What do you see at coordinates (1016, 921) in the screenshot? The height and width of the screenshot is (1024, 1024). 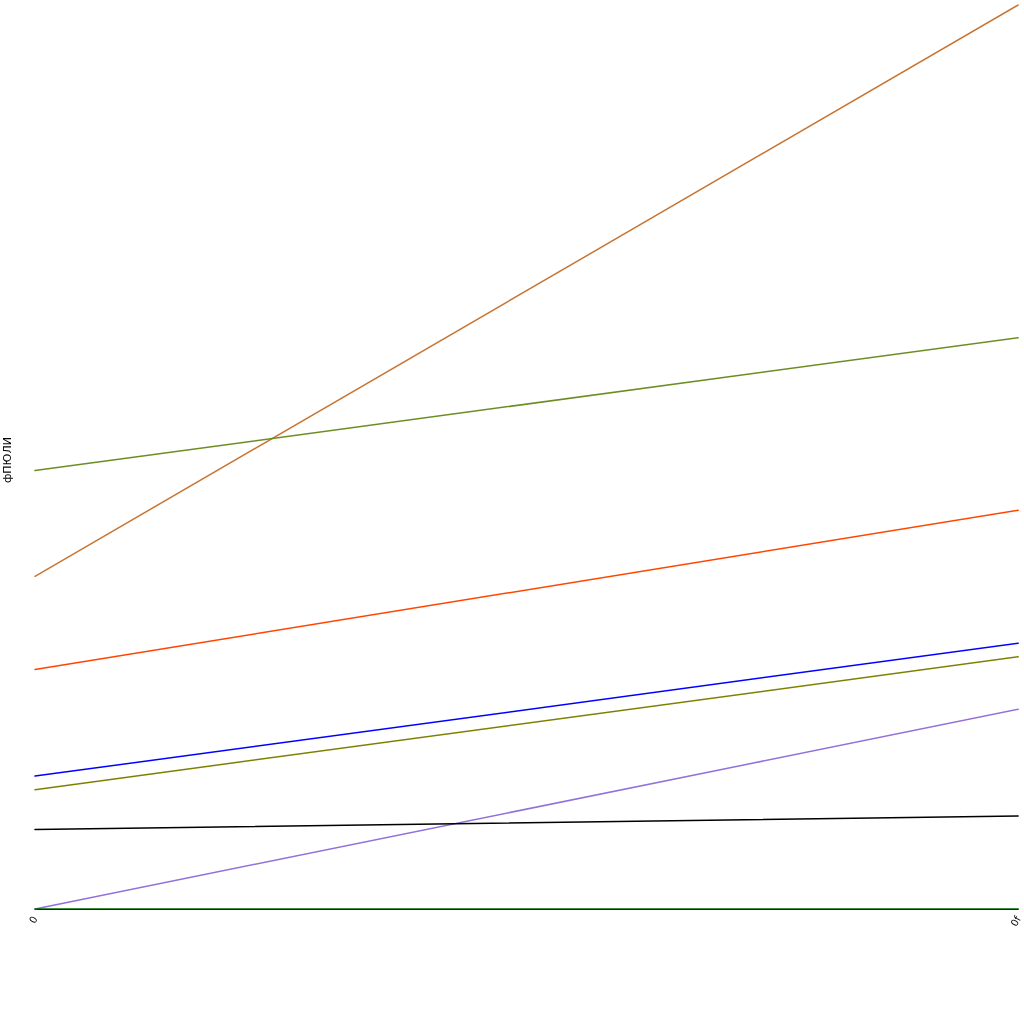 I see `x-tick-label: 0f` at bounding box center [1016, 921].